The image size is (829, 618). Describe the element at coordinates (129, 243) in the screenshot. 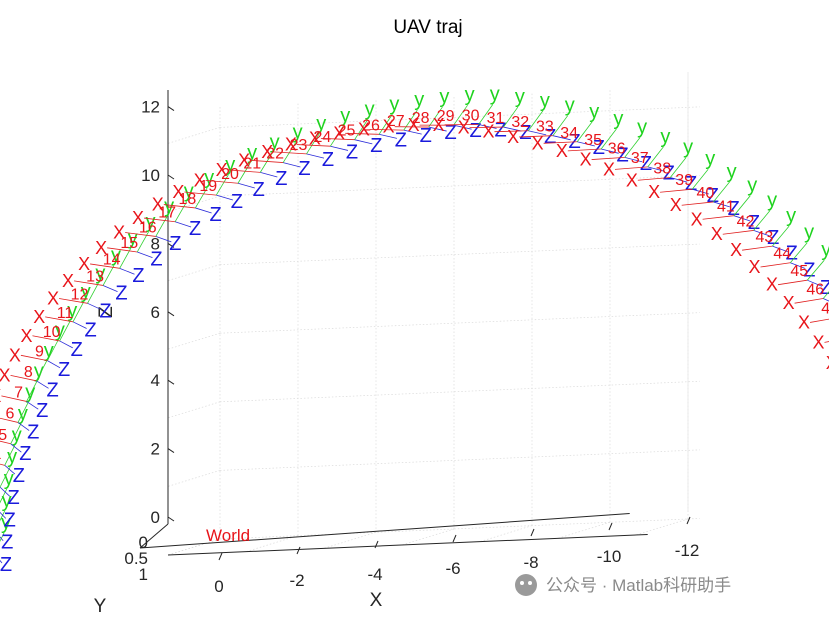

I see `frame-number-label: 15` at that location.